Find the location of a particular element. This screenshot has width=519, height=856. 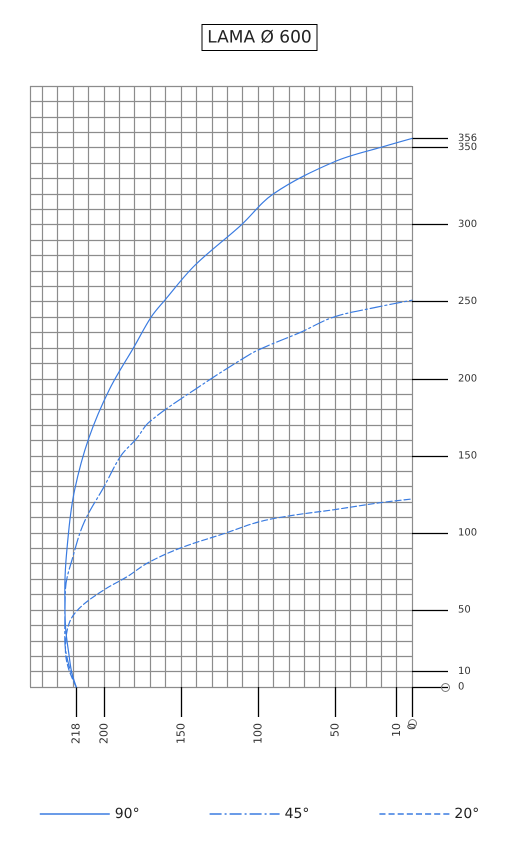

x-tick-label: 0 is located at coordinates (412, 726).